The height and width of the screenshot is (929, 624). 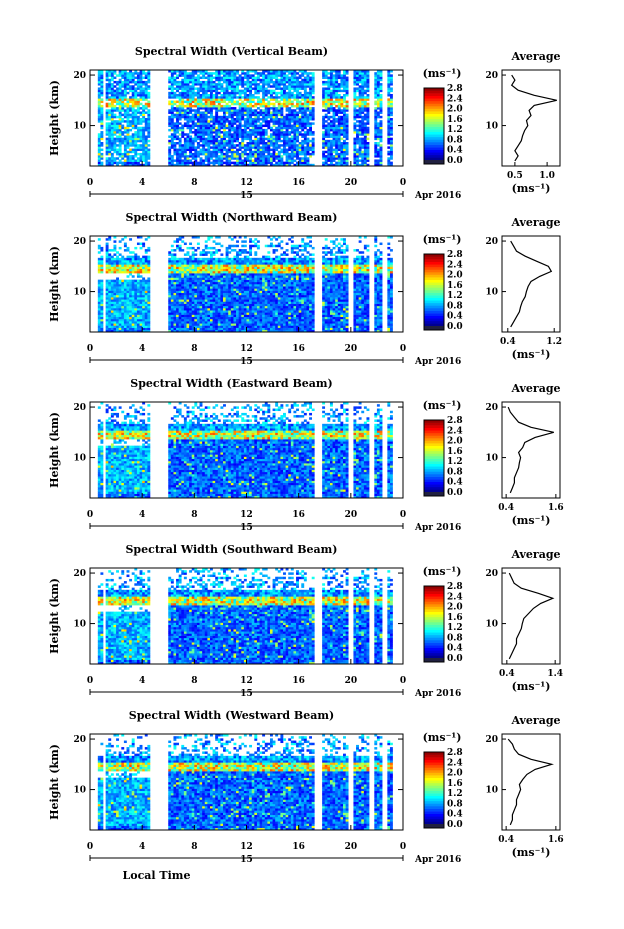 I want to click on colorbar-floor, so click(x=434, y=162).